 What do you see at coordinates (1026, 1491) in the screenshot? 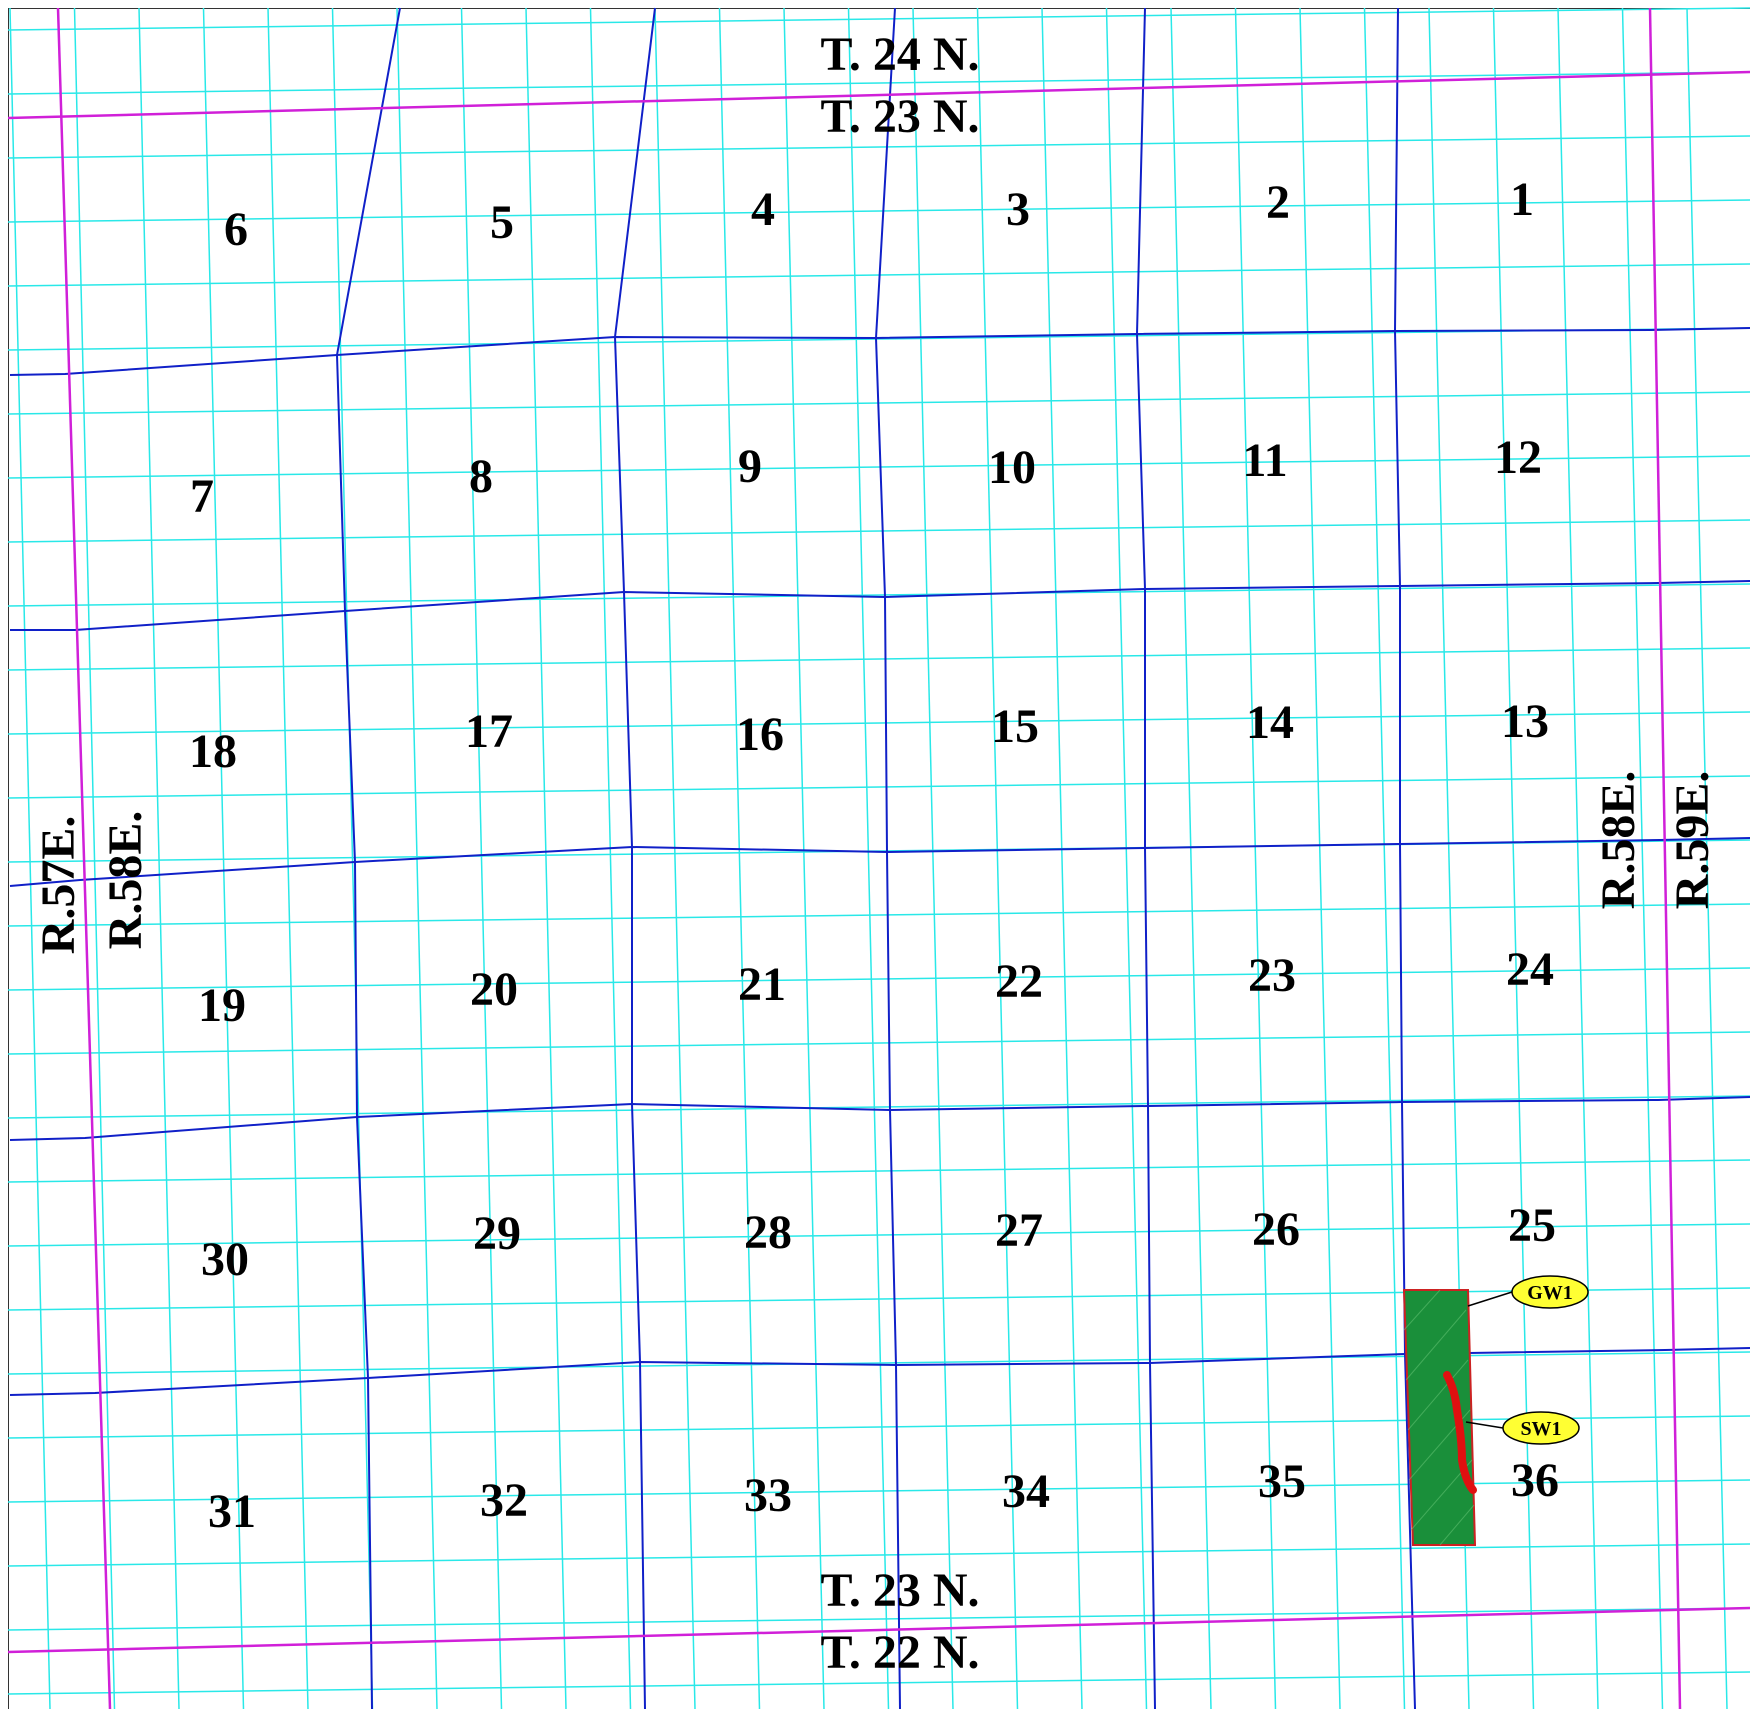
I see `section-number-34: 34` at bounding box center [1026, 1491].